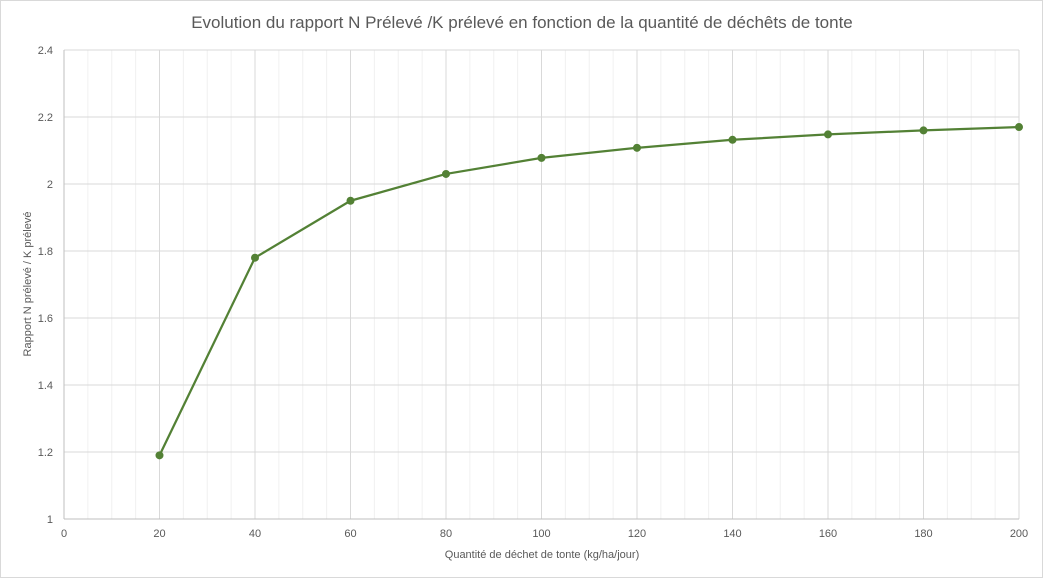  I want to click on x-axis-label: Quantité de déchet de tonte (kg/ha/jour), so click(542, 555).